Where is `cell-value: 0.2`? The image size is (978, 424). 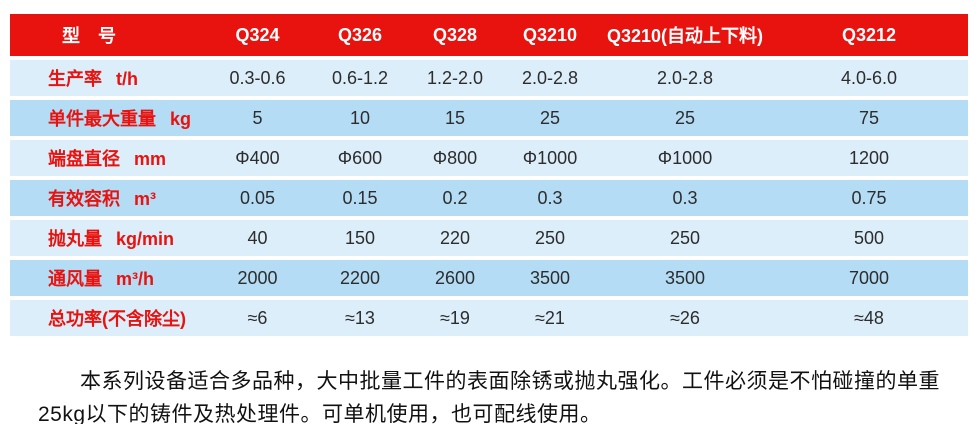
cell-value: 0.2 is located at coordinates (455, 198).